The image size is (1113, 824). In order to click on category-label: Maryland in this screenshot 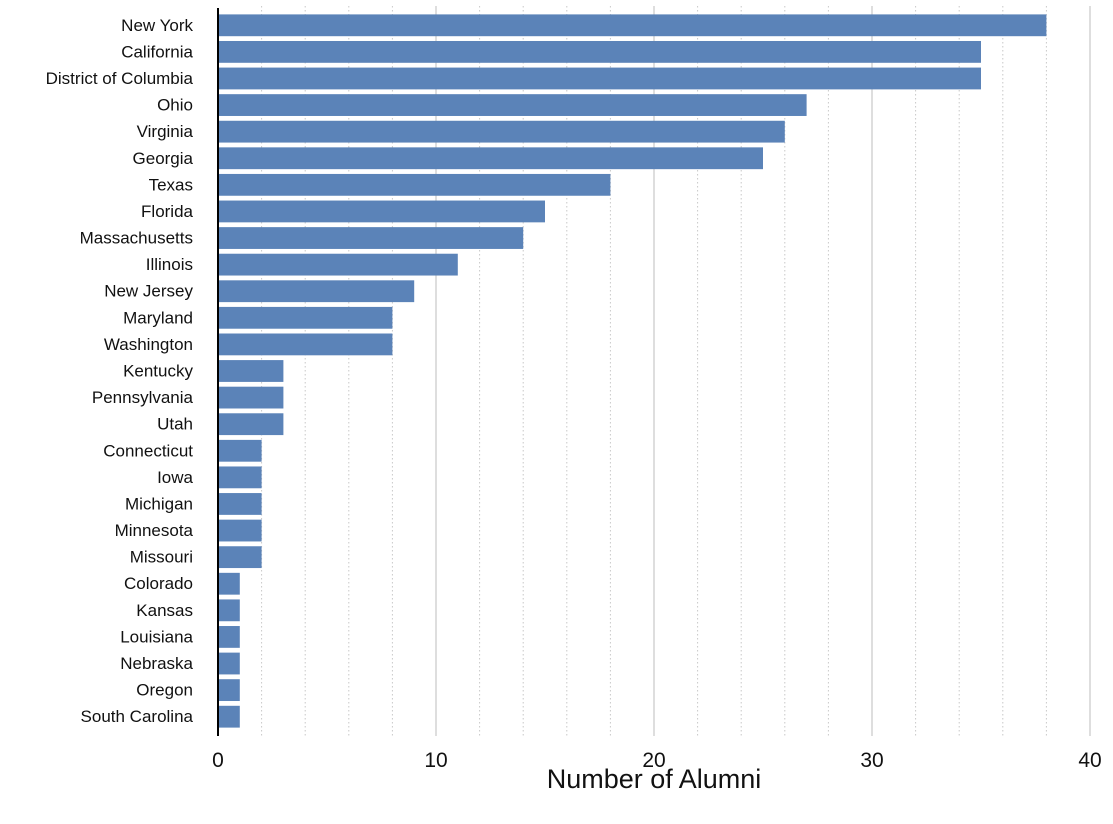, I will do `click(158, 317)`.